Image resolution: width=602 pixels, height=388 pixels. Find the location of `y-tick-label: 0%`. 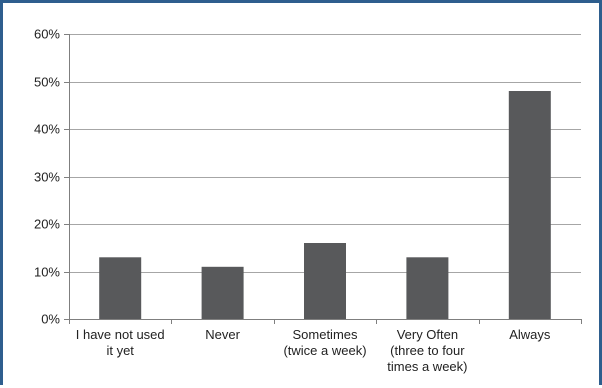

y-tick-label: 0% is located at coordinates (50, 319).